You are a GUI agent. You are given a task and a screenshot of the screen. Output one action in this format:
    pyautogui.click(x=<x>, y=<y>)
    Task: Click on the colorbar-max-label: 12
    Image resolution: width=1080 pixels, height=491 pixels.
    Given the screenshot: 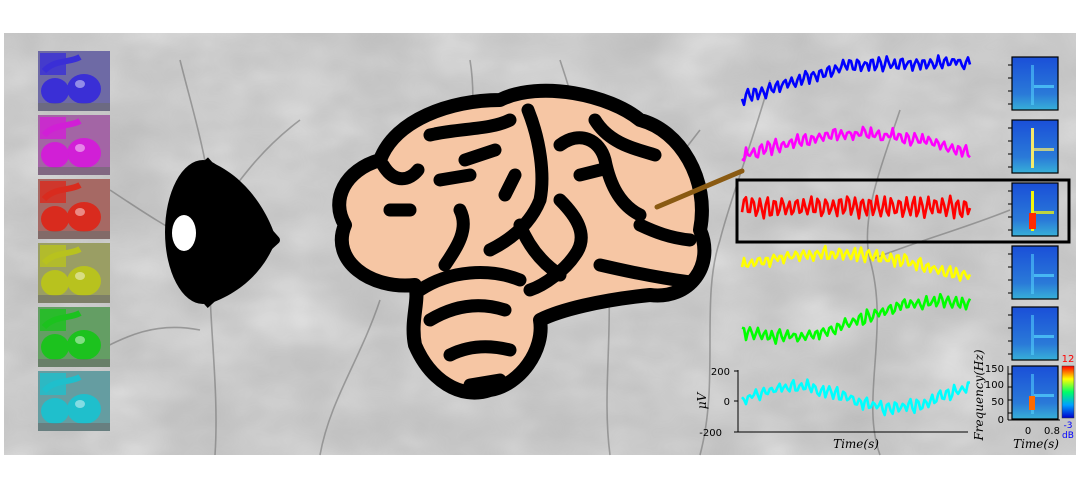 What is the action you would take?
    pyautogui.click(x=1068, y=359)
    